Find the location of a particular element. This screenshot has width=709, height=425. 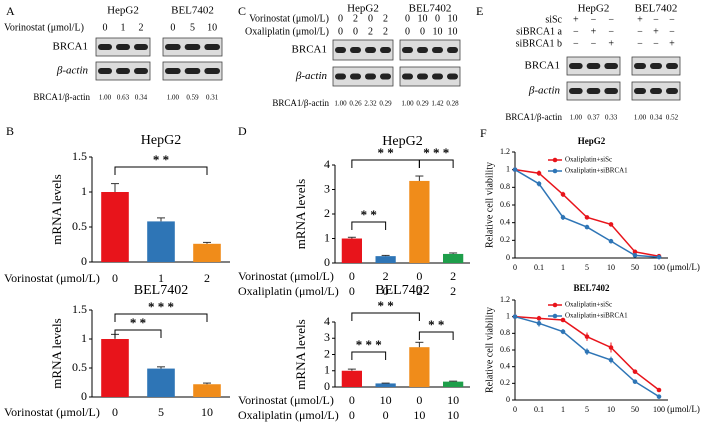

x-tick-label: 5 is located at coordinates (587, 409).